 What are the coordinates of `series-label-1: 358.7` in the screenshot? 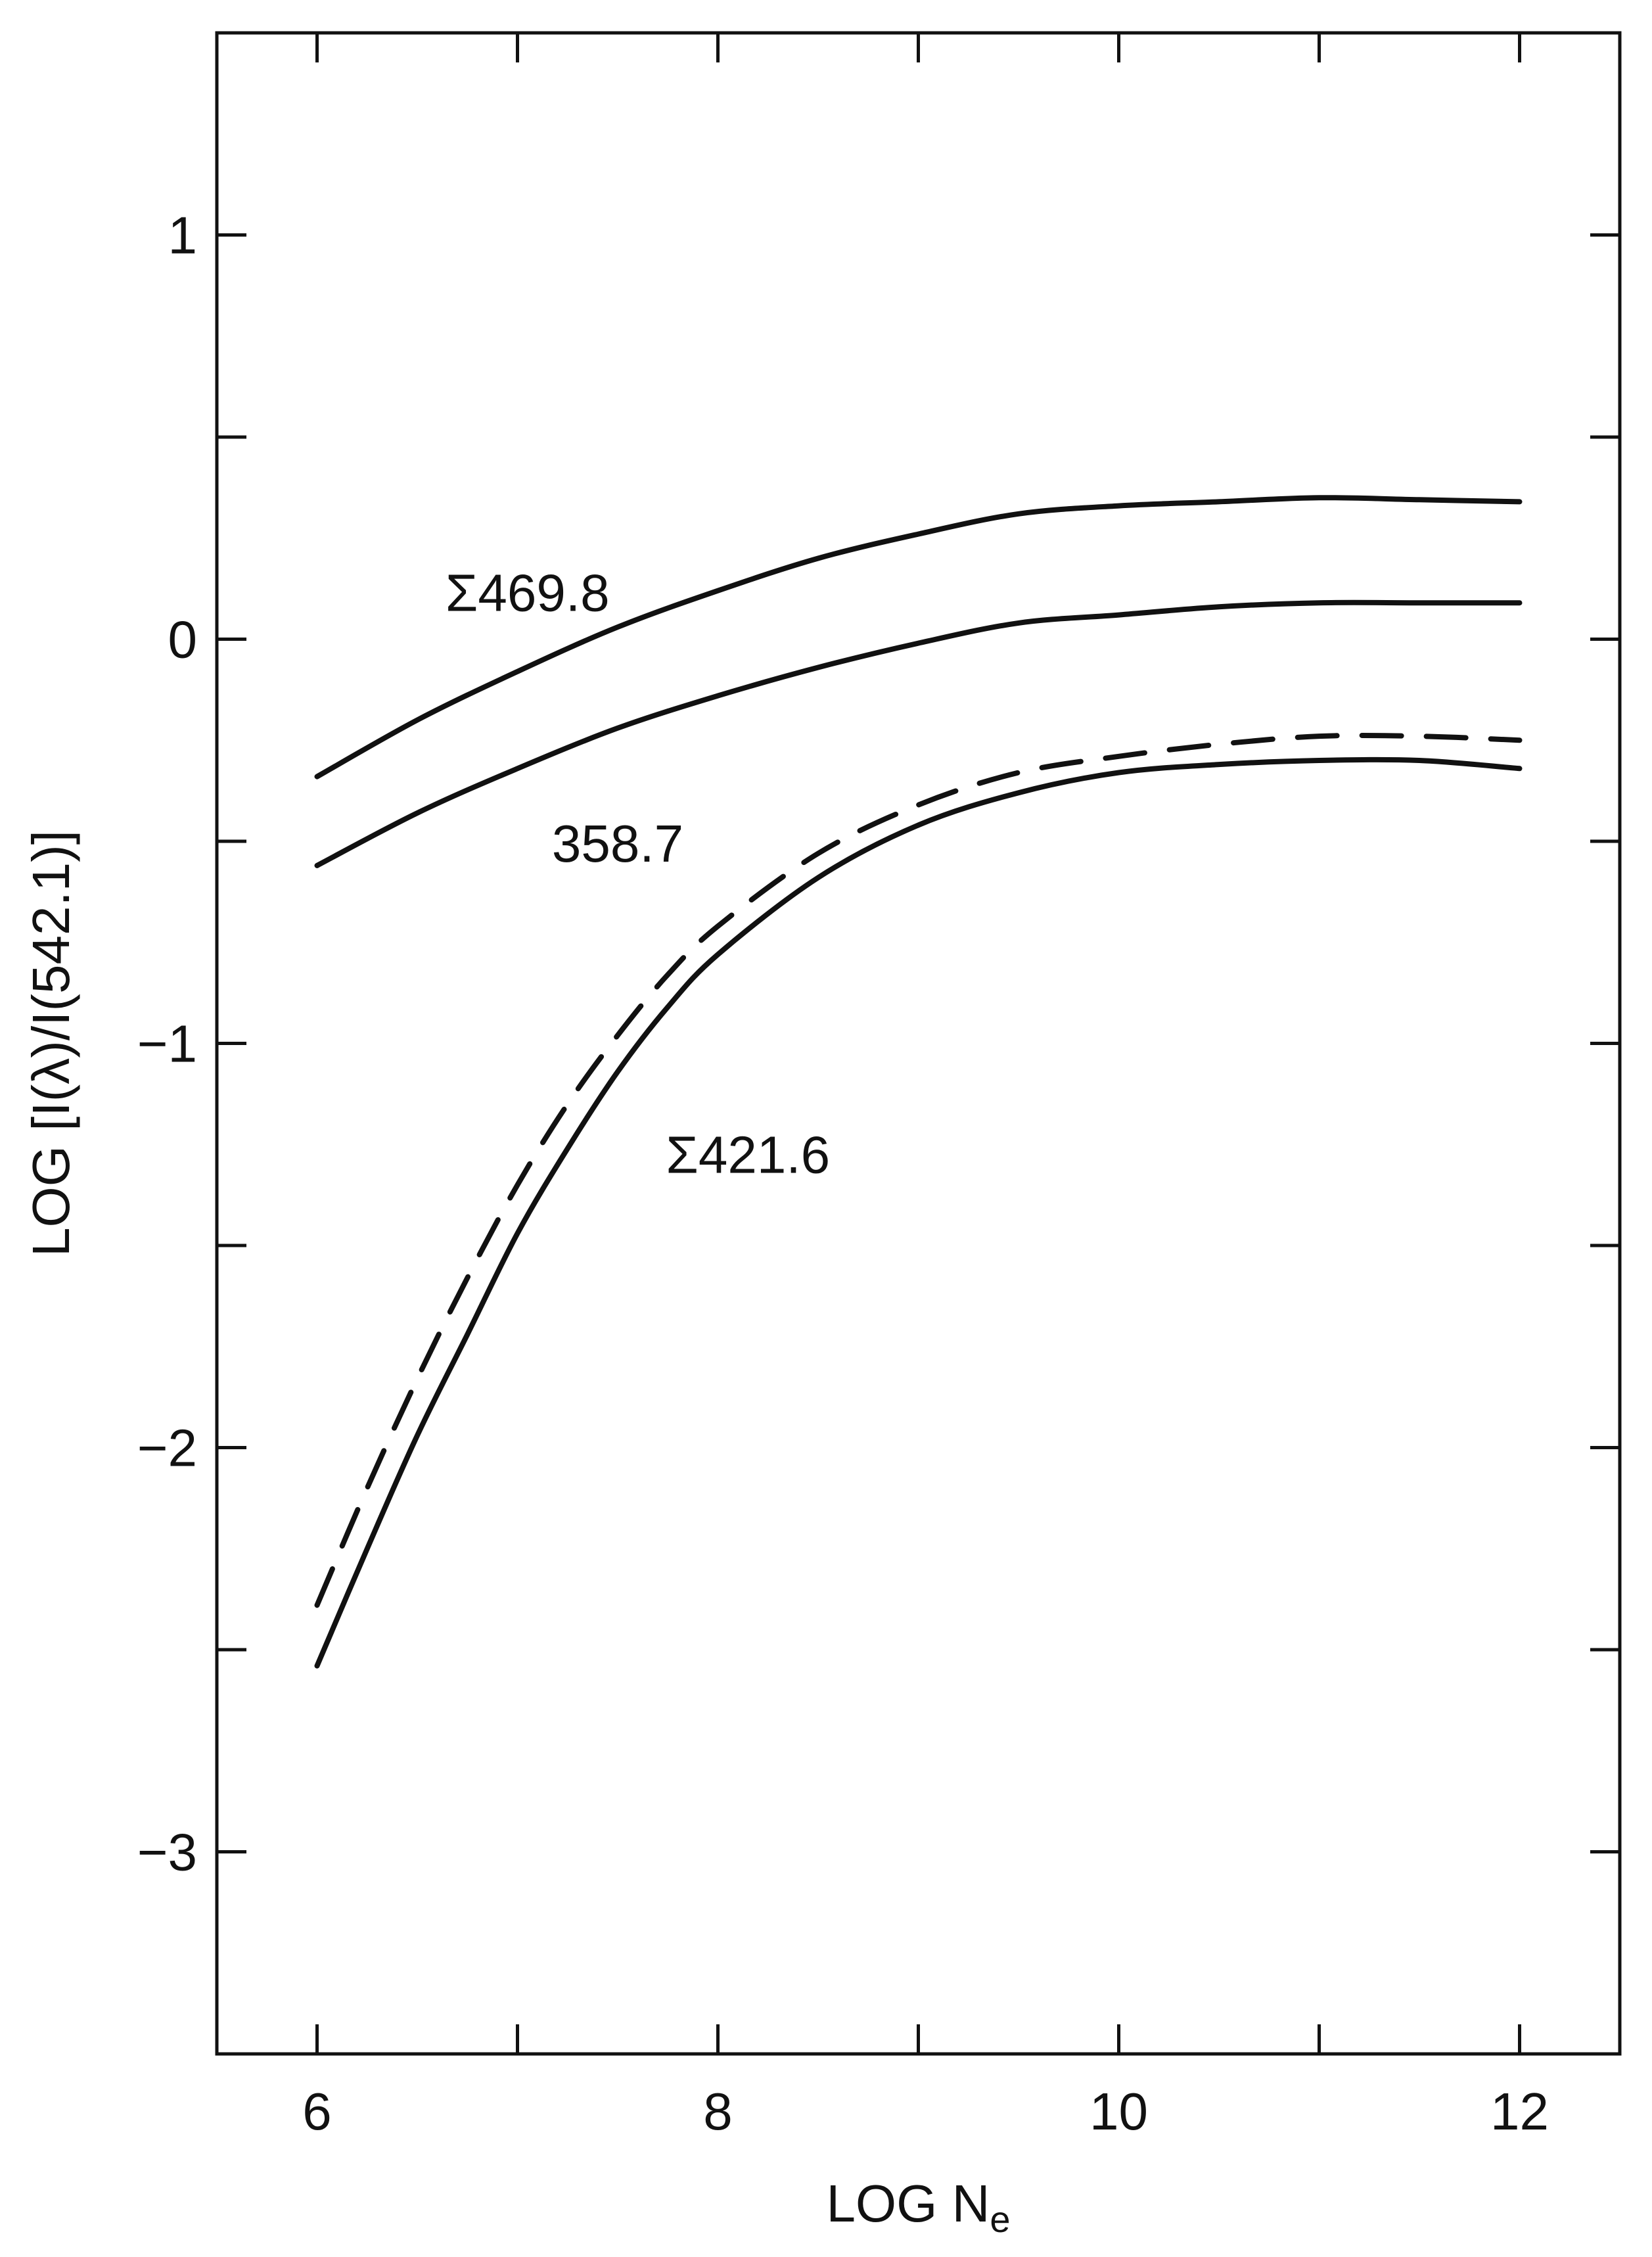 It's located at (617, 843).